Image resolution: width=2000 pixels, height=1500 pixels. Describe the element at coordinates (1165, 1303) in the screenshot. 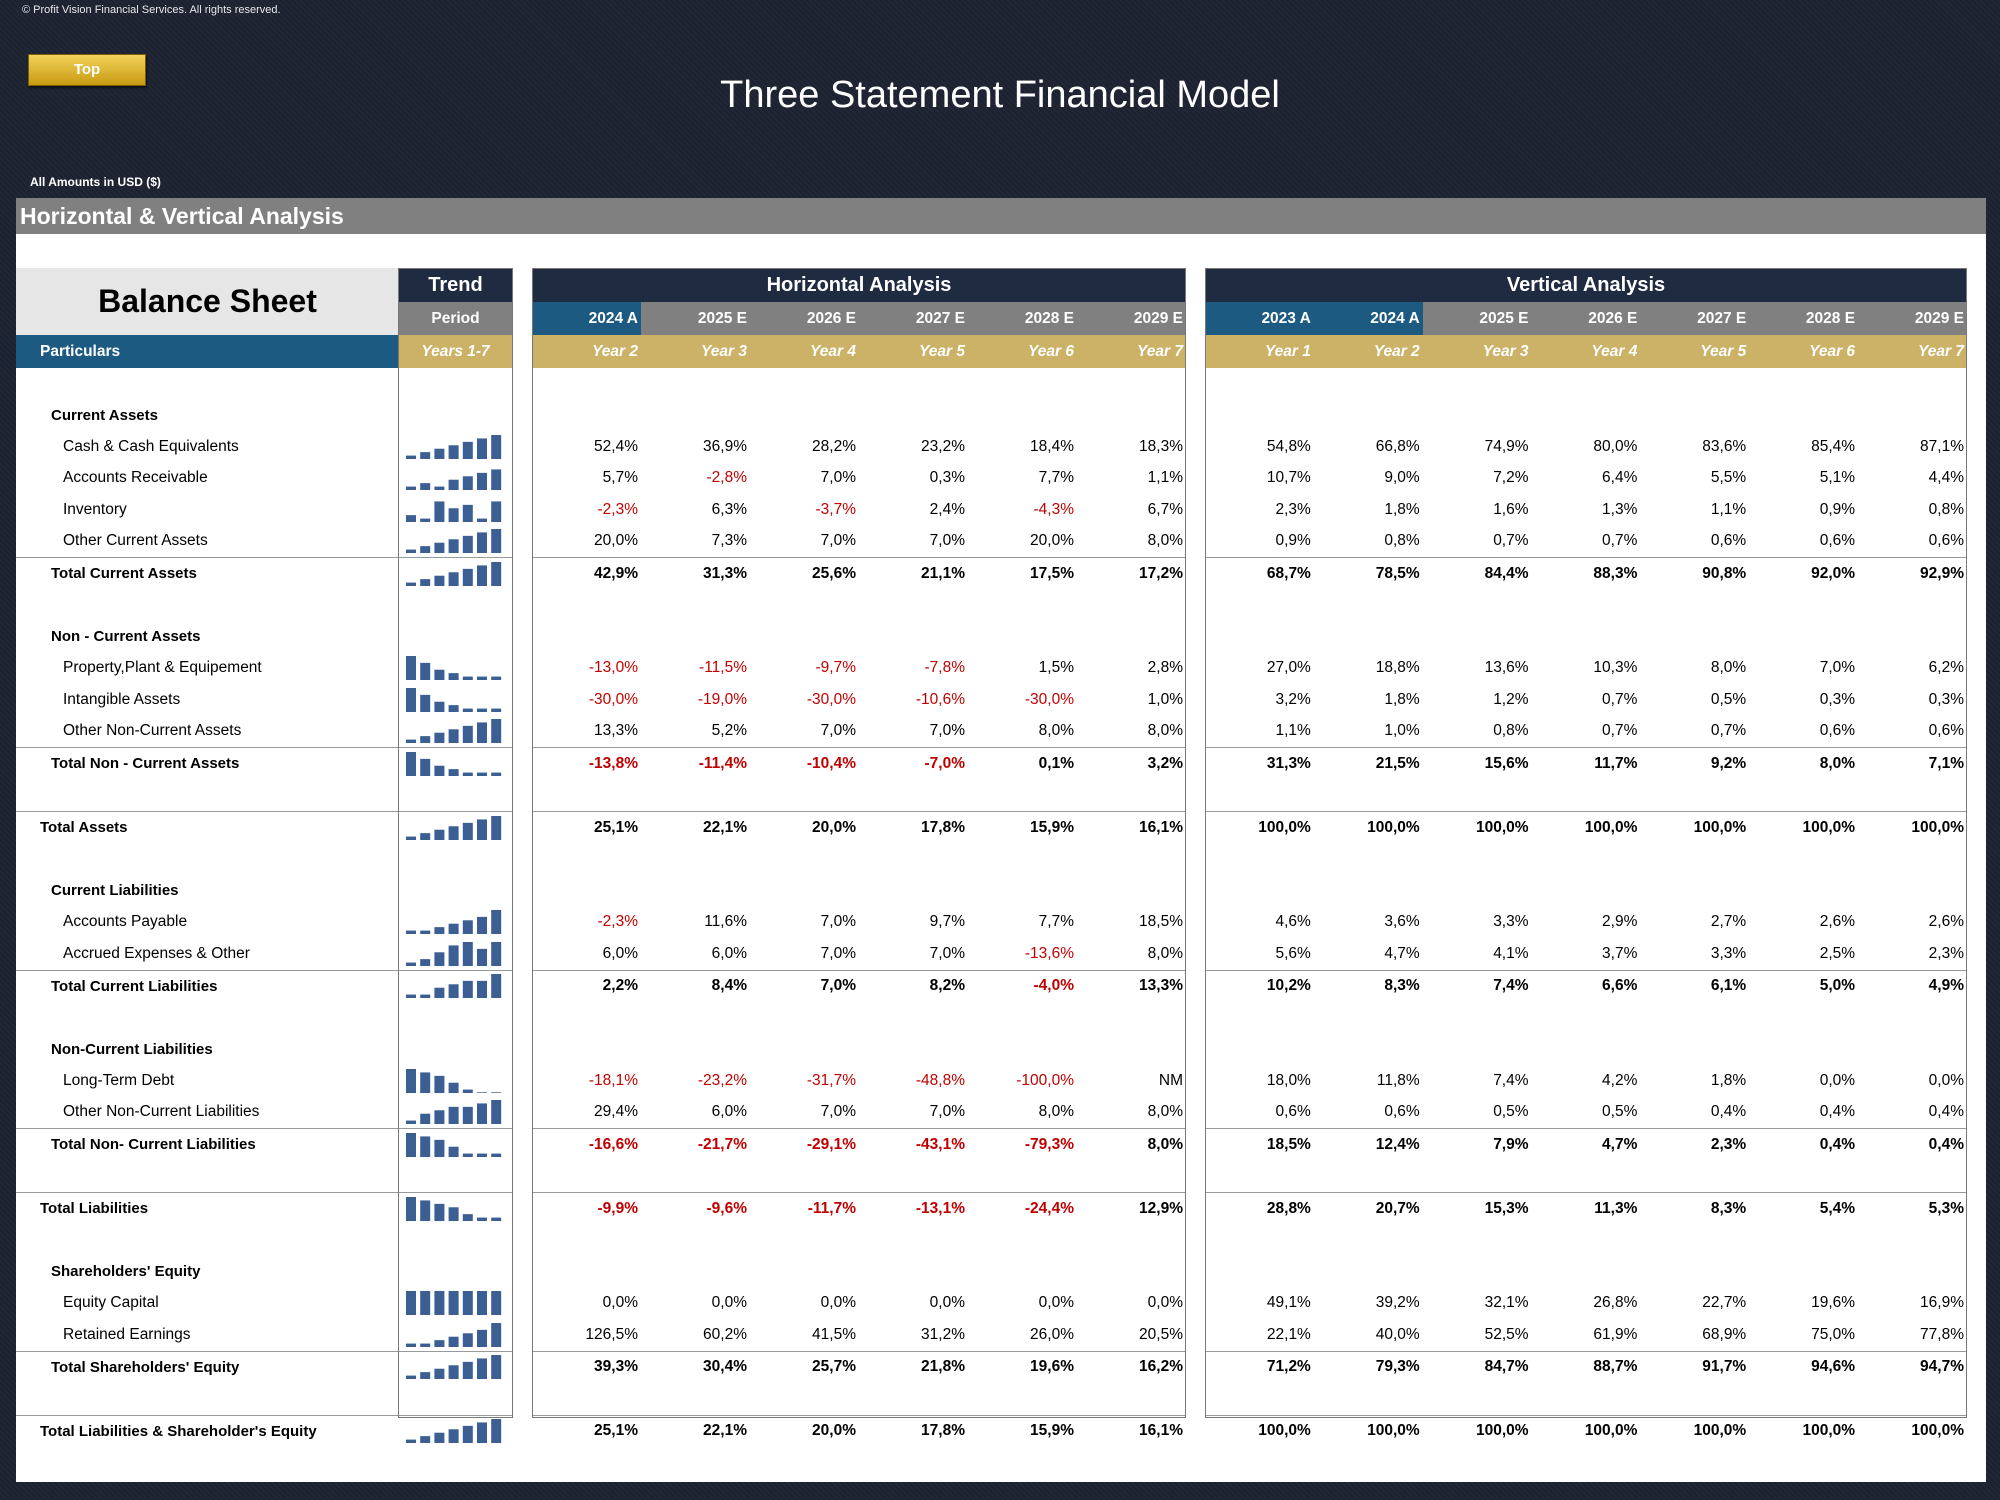

I see `horizontal-value: 0,0%` at that location.